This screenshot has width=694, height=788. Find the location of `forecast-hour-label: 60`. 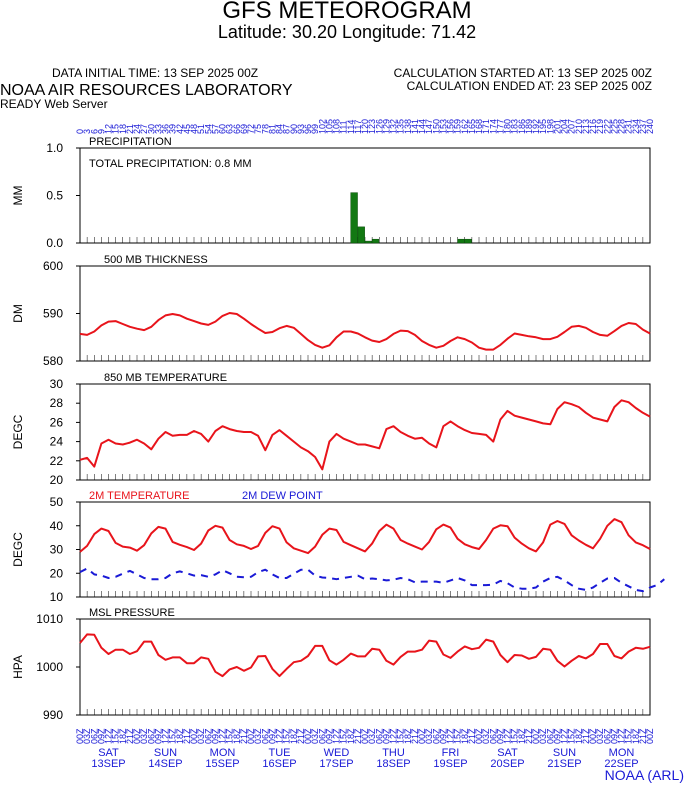

forecast-hour-label: 60 is located at coordinates (223, 129).